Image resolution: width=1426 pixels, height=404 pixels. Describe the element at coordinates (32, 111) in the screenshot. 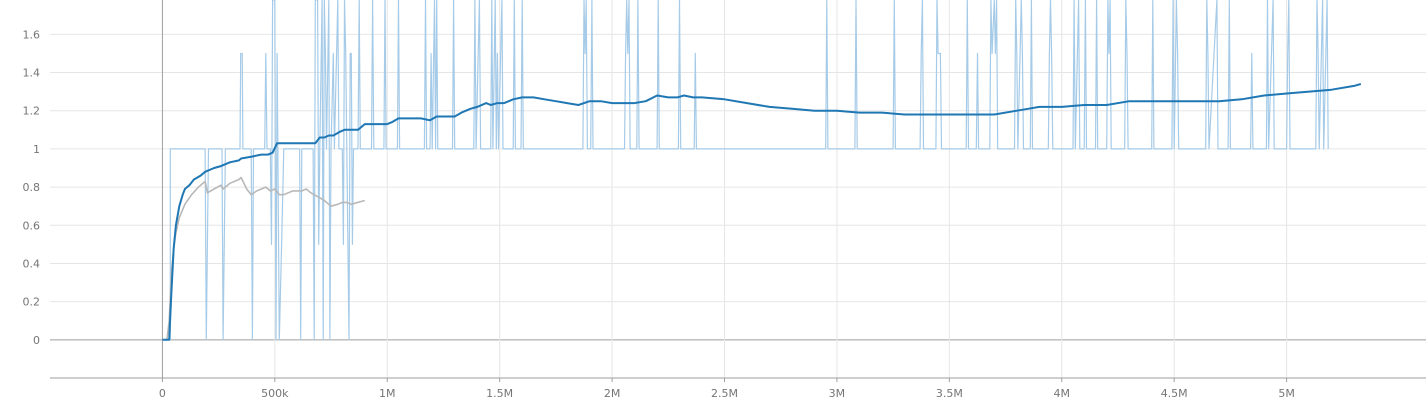

I see `y-tick-label: 1.2` at that location.